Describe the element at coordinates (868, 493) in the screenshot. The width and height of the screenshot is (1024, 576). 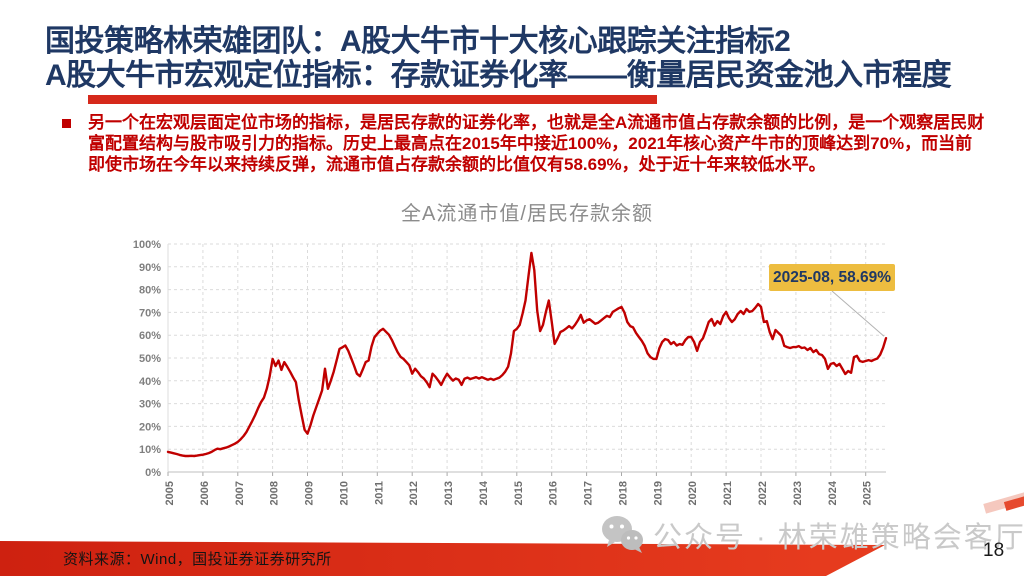
I see `x-tick-label: 2025` at that location.